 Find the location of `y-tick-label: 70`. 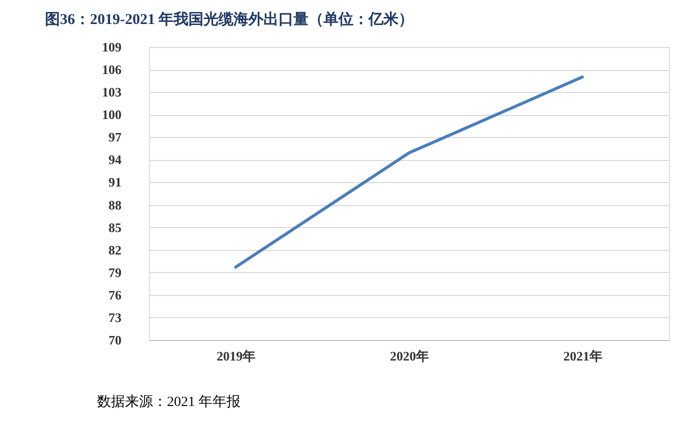

y-tick-label: 70 is located at coordinates (115, 340).